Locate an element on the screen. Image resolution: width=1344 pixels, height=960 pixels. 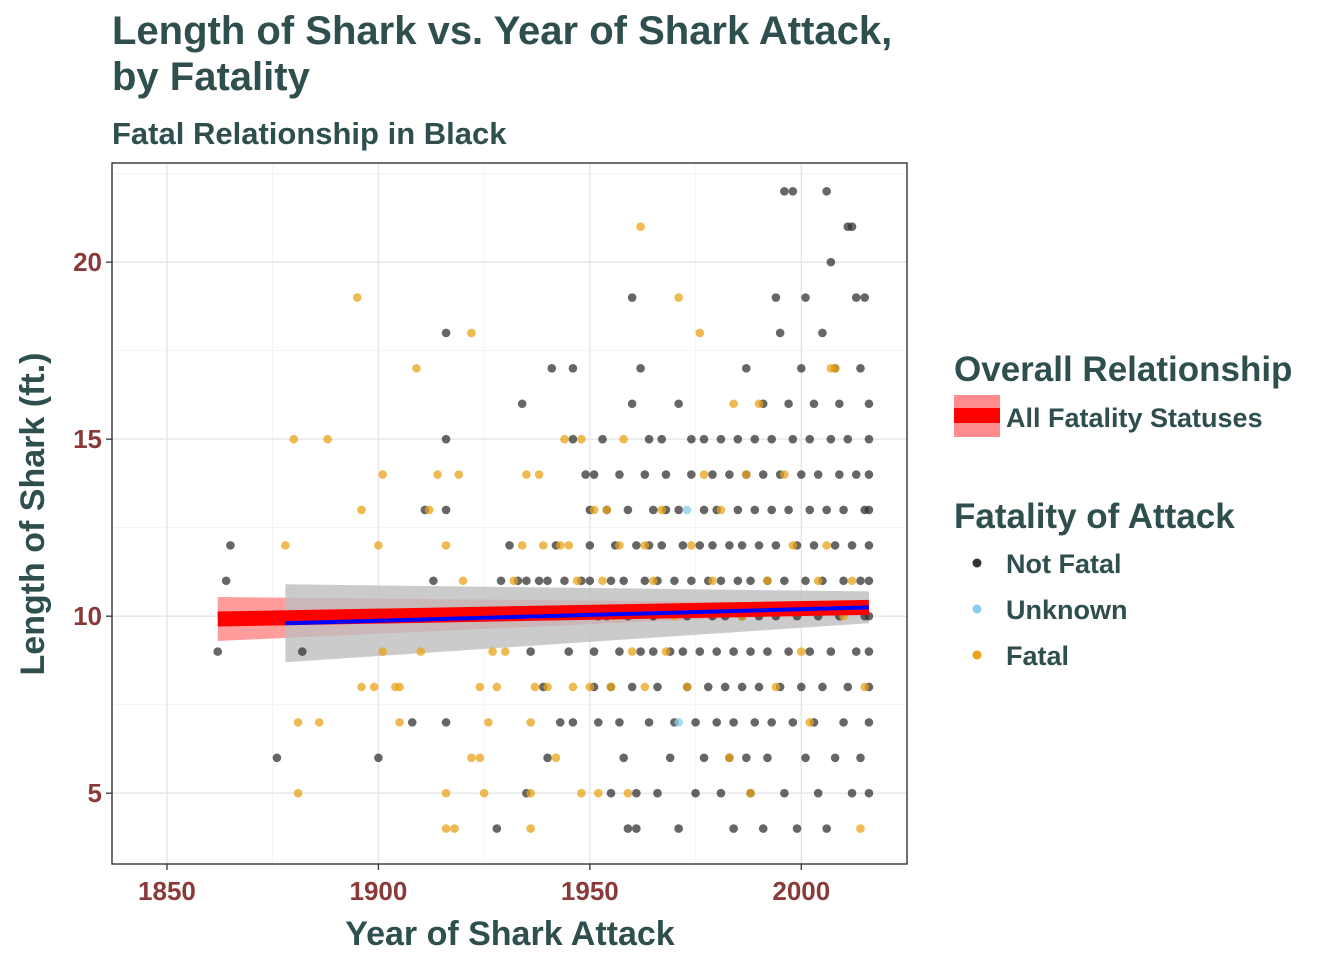
x-tick-label: 1950 is located at coordinates (590, 891).